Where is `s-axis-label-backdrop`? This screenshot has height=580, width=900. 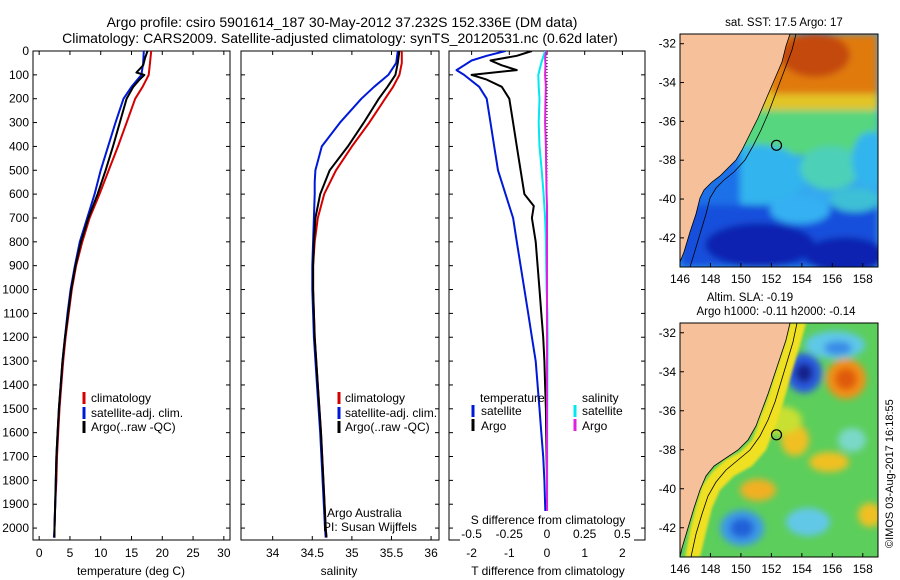 s-axis-label-backdrop is located at coordinates (547, 526).